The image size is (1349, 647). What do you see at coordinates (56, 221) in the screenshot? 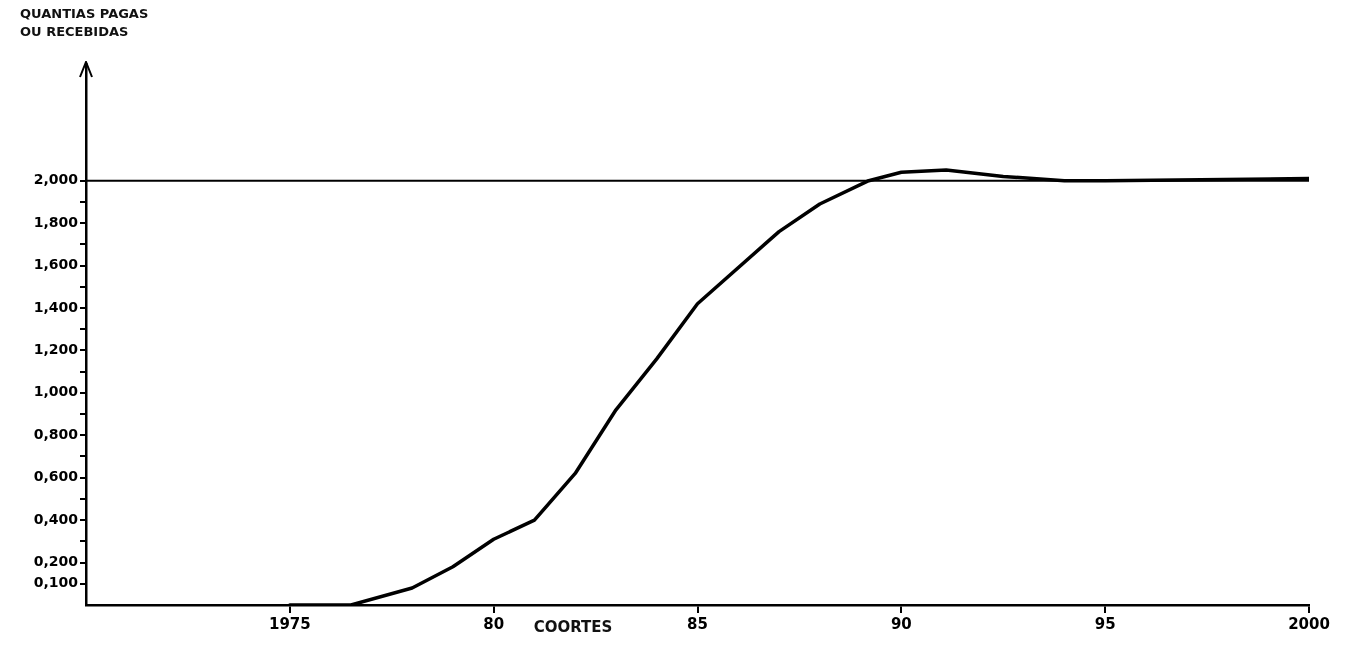
I see `y-tick-label: 1,800` at bounding box center [56, 221].